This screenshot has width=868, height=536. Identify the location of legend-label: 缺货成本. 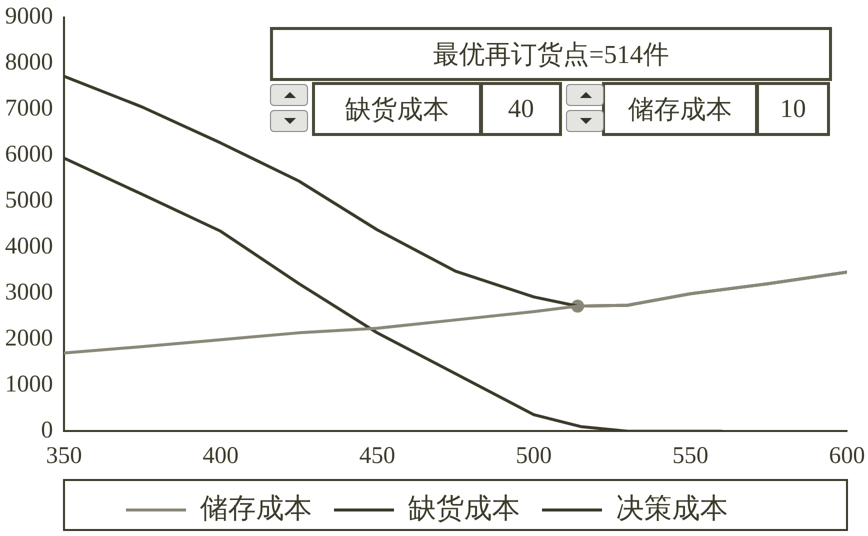
(464, 508).